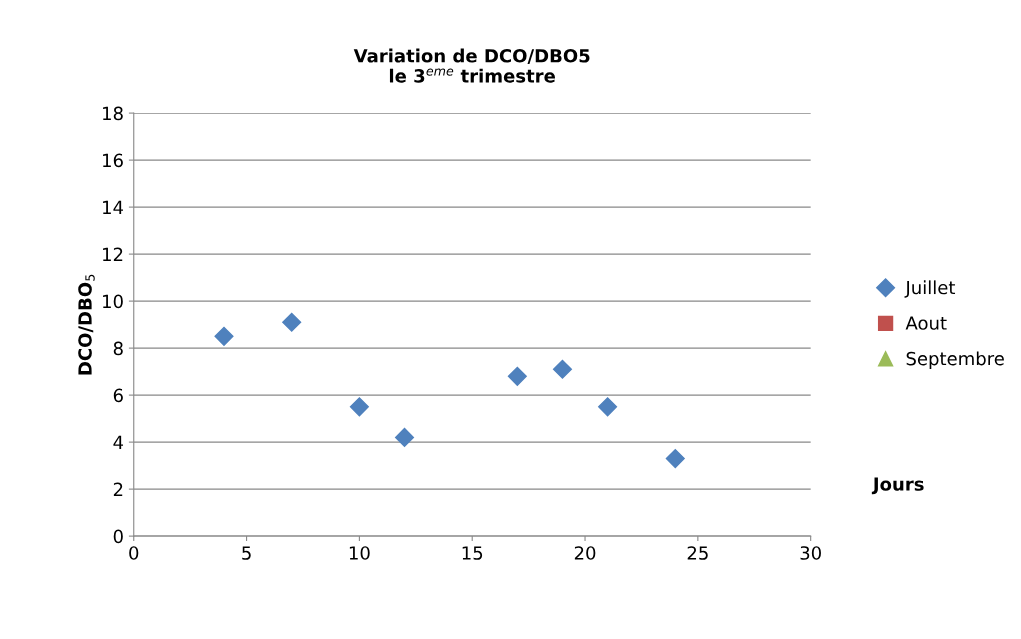 Image resolution: width=1021 pixels, height=639 pixels. Describe the element at coordinates (113, 301) in the screenshot. I see `y-tick-label: 10` at that location.